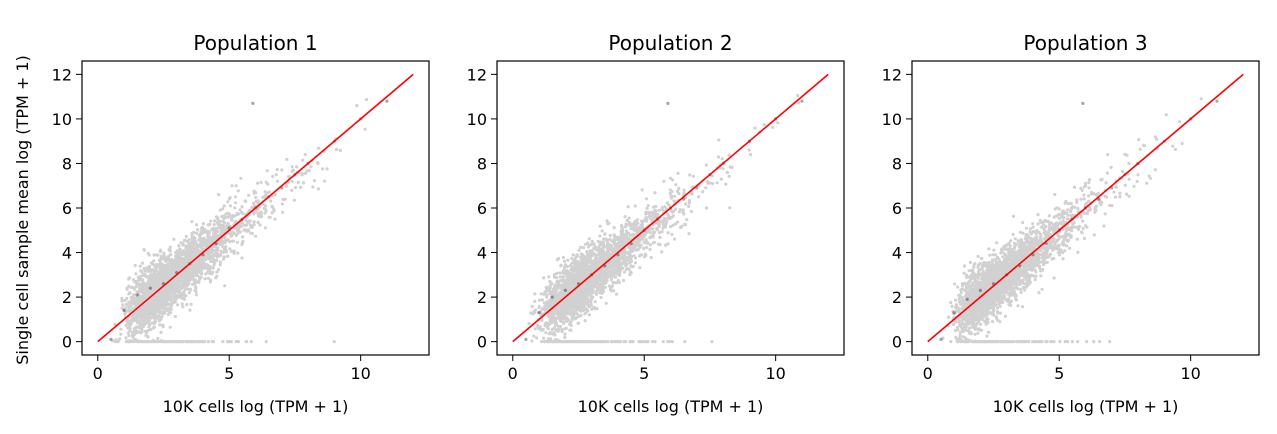  What do you see at coordinates (256, 406) in the screenshot?
I see `x-axis-label-1: 10K cells log (TPM + 1)` at bounding box center [256, 406].